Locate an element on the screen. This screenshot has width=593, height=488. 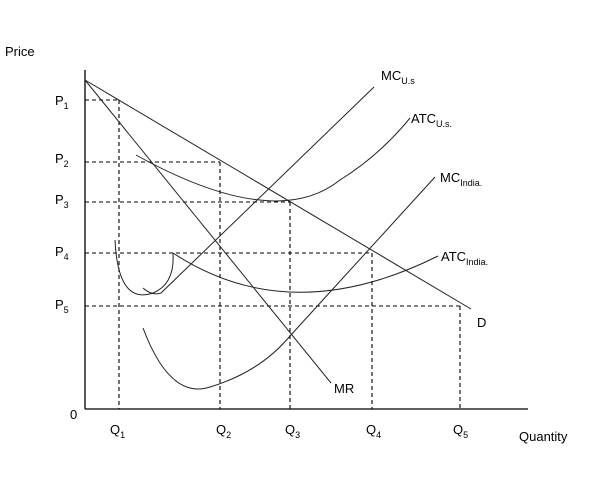
price-axis-label: Price is located at coordinates (20, 51).